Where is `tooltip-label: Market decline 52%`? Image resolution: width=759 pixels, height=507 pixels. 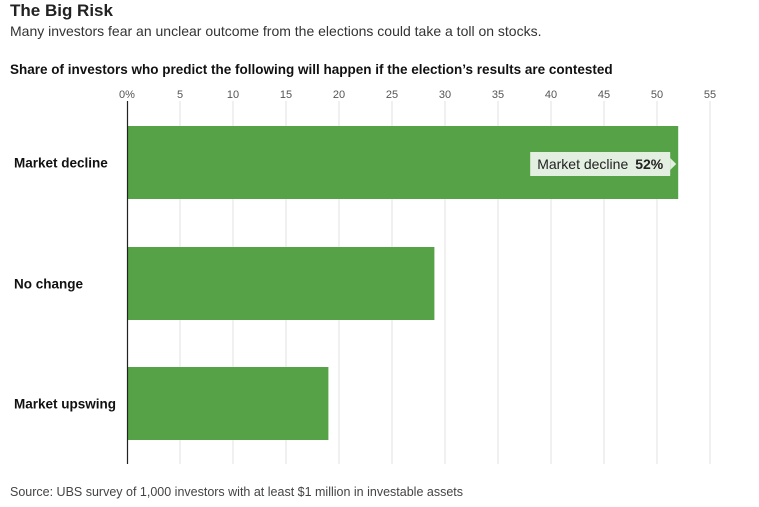
tooltip-label: Market decline 52% is located at coordinates (600, 164).